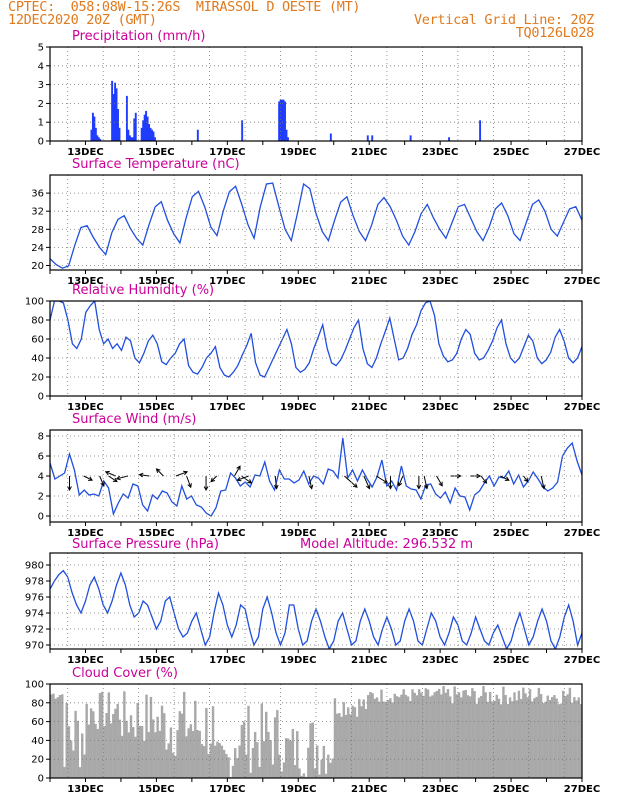 The width and height of the screenshot is (618, 800). What do you see at coordinates (37, 194) in the screenshot?
I see `y-tick-label: 36` at bounding box center [37, 194].